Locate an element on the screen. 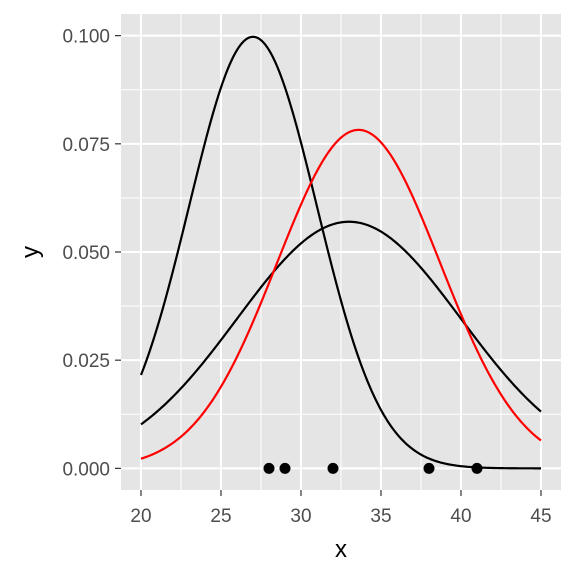 This screenshot has width=576, height=576. x-tick-label: 35 is located at coordinates (380, 516).